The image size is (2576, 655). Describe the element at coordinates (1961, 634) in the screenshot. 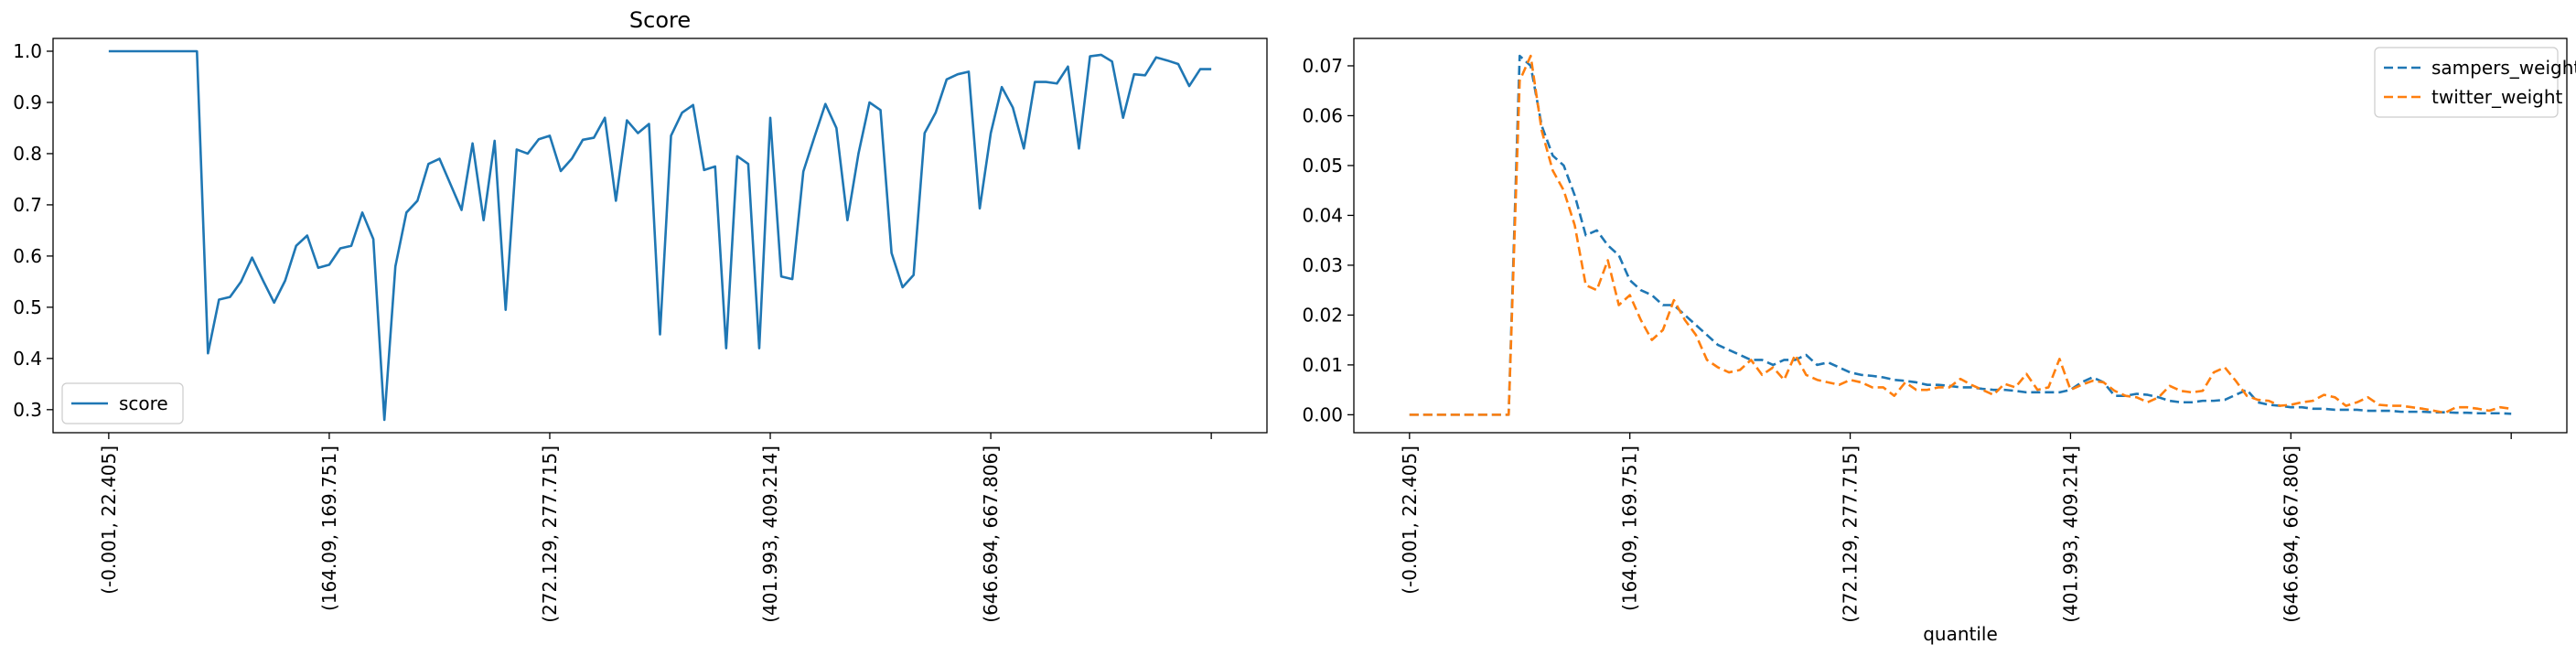

I see `x-axis-label: quantile` at that location.